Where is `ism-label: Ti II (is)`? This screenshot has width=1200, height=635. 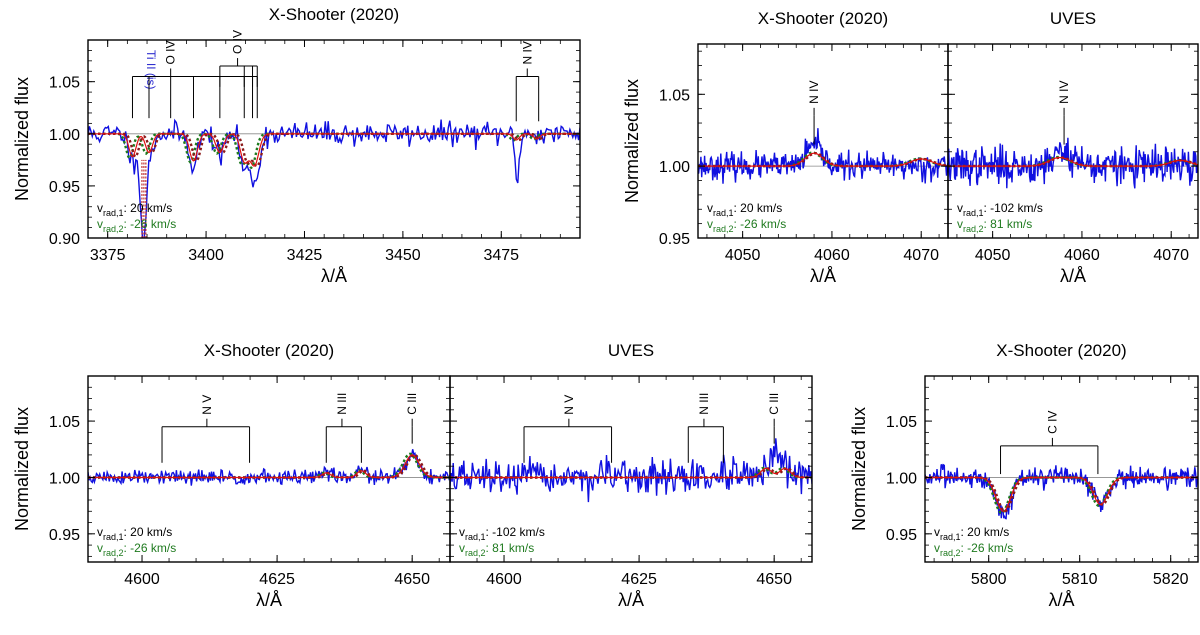 ism-label: Ti II (is) is located at coordinates (151, 70).